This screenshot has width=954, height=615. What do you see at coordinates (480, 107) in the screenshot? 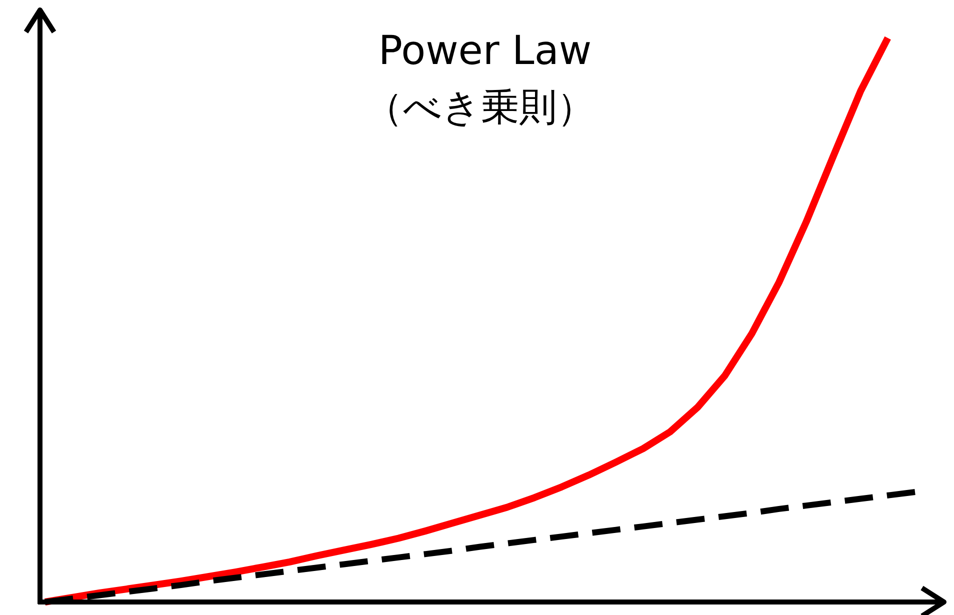
I see `text: （べき乗則）` at bounding box center [480, 107].